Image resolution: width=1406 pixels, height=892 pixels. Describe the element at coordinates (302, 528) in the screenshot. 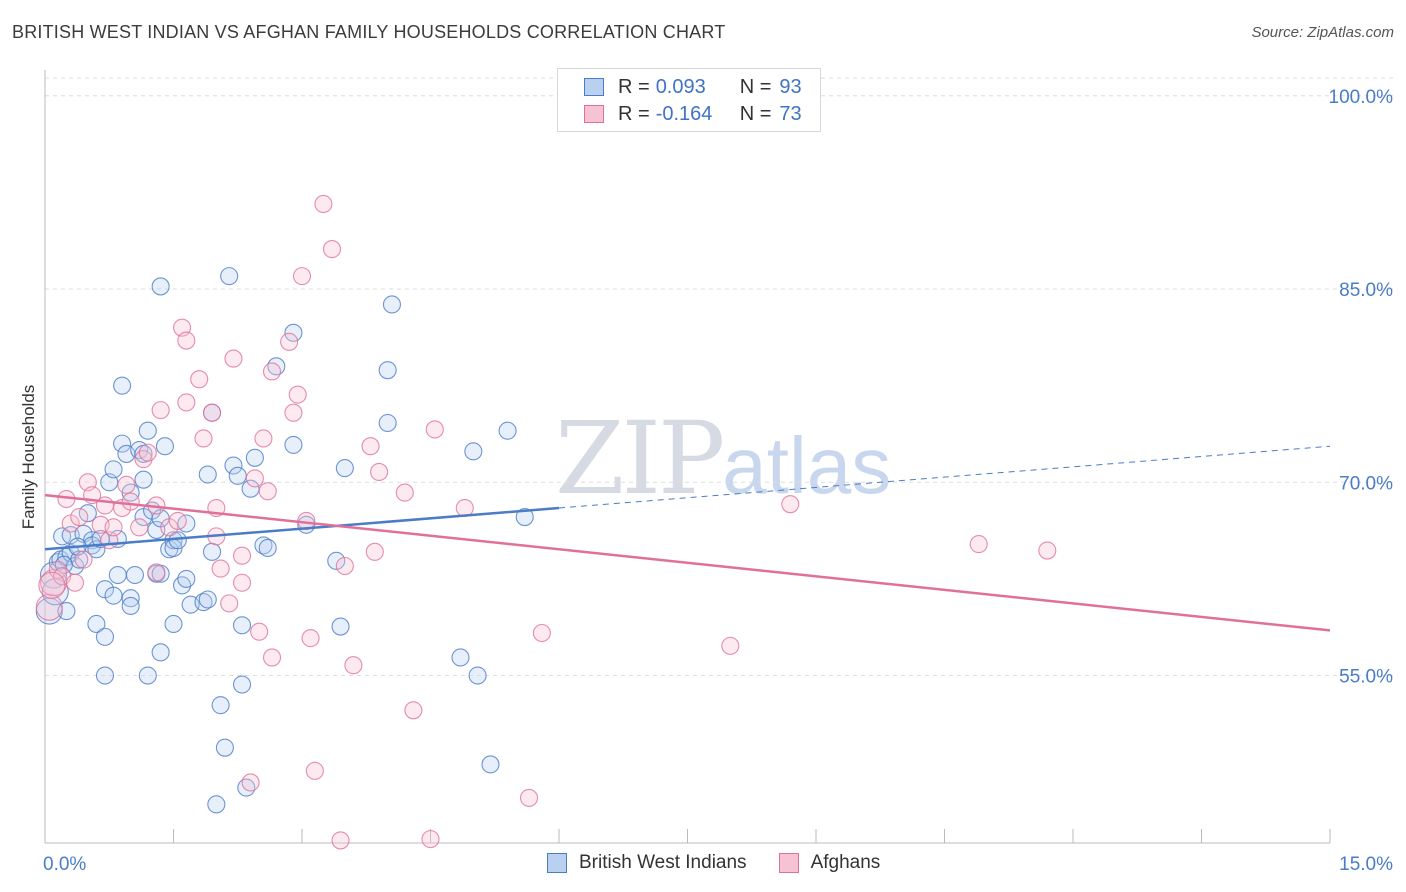

I see `trendline-british-west-indians` at that location.